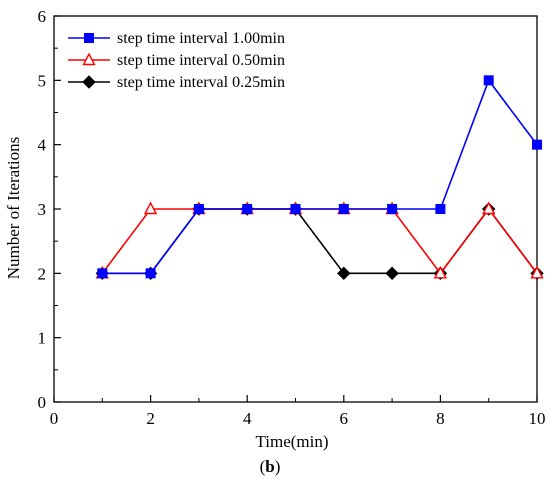 This screenshot has height=493, width=550. What do you see at coordinates (150, 418) in the screenshot?
I see `x-tick-label: 2` at bounding box center [150, 418].